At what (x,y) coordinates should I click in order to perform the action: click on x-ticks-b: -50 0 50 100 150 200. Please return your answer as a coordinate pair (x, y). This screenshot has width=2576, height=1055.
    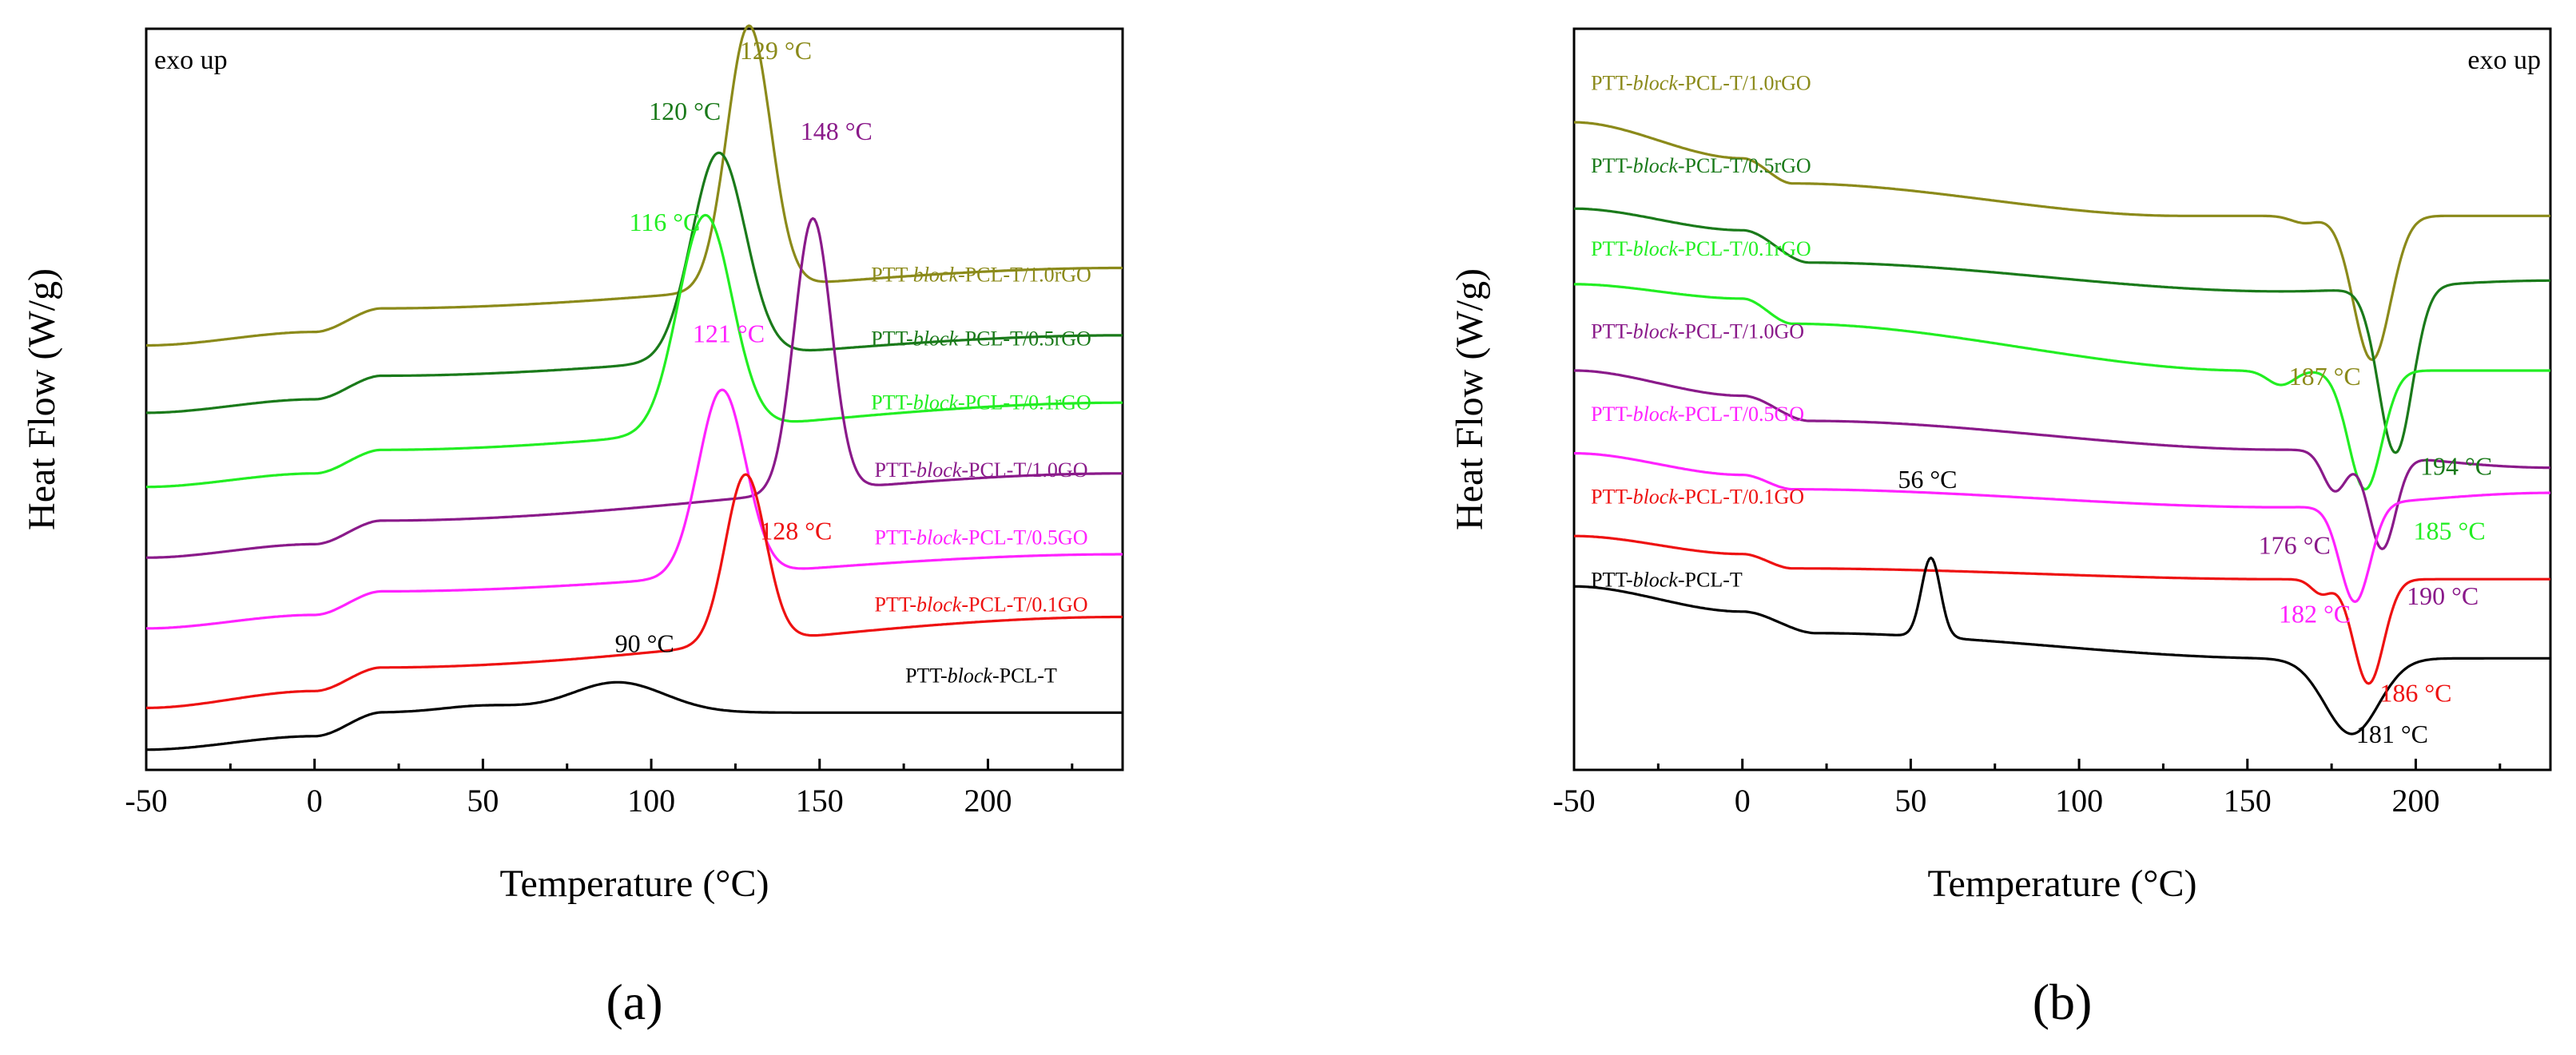
    Looking at the image, I should click on (2027, 789).